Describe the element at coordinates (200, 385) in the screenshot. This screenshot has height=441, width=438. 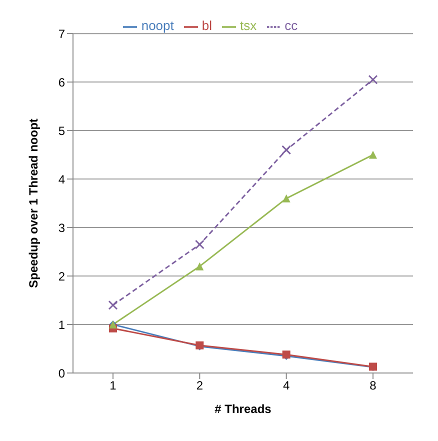
I see `x-tick-label: 2` at that location.